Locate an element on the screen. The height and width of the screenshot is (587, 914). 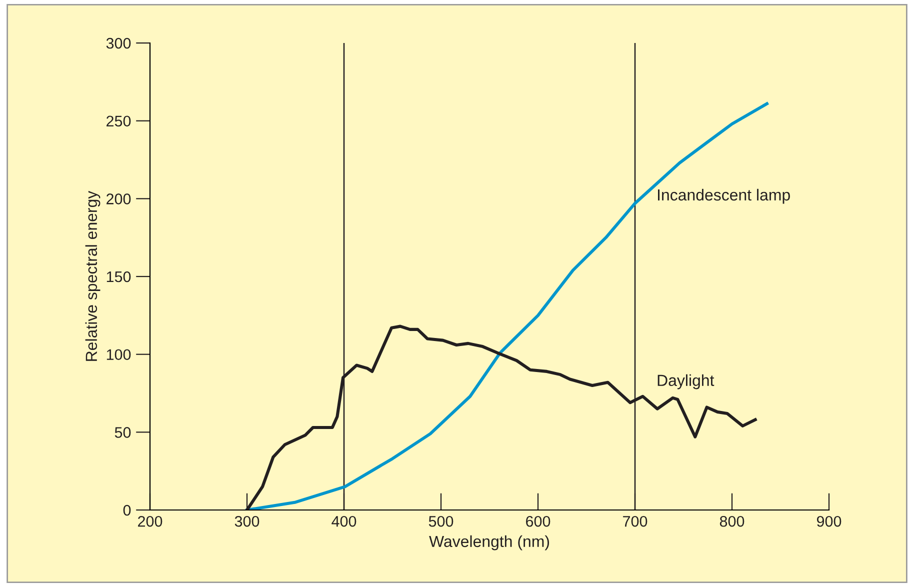
y-tick-label: 250 is located at coordinates (118, 121).